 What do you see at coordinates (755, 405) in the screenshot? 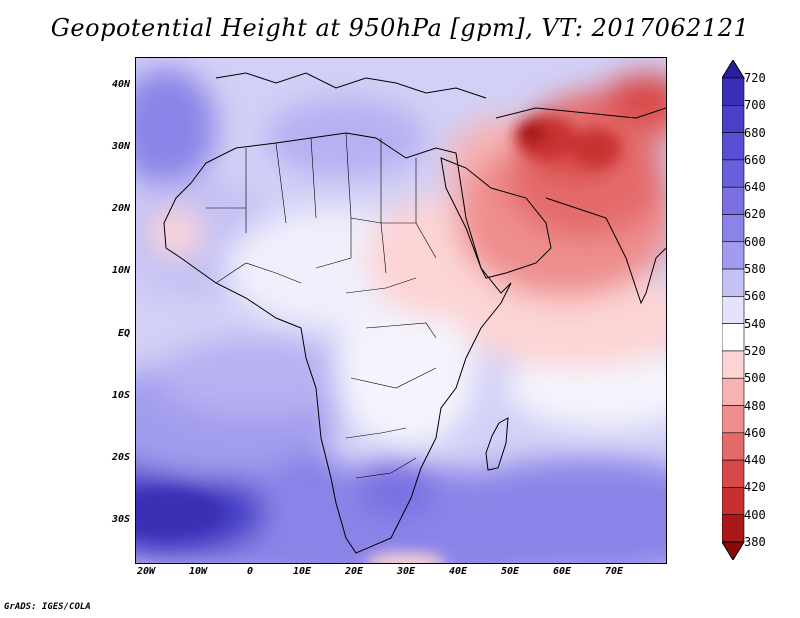
I see `legend-level-label: 480` at bounding box center [755, 405].